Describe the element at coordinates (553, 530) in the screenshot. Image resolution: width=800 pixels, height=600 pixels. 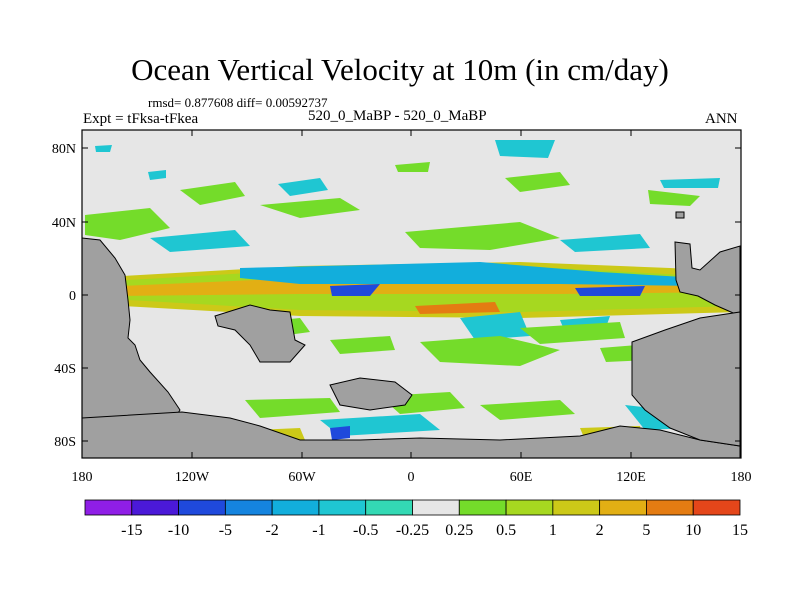
I see `colorbar-label: 1` at that location.